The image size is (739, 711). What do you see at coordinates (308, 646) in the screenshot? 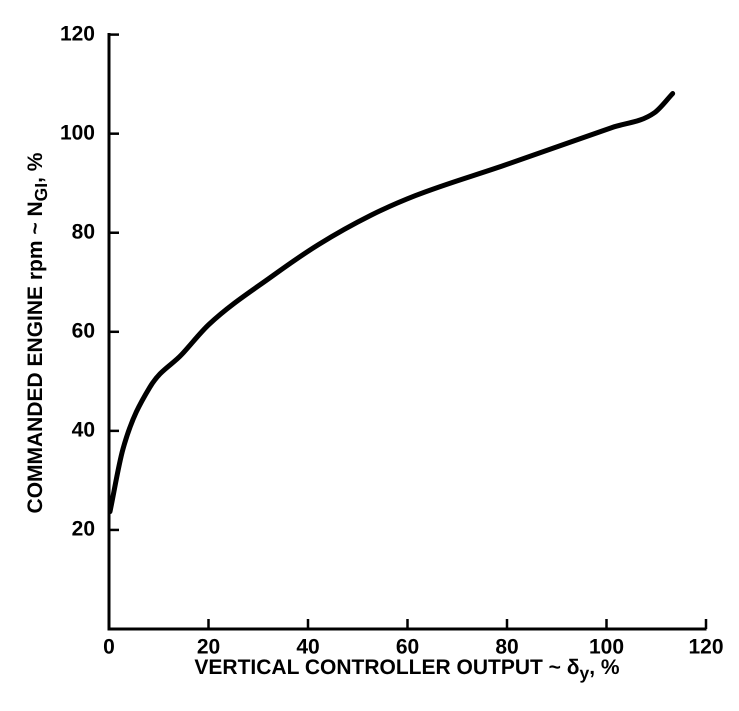
I see `x-tick-label: 40` at bounding box center [308, 646].